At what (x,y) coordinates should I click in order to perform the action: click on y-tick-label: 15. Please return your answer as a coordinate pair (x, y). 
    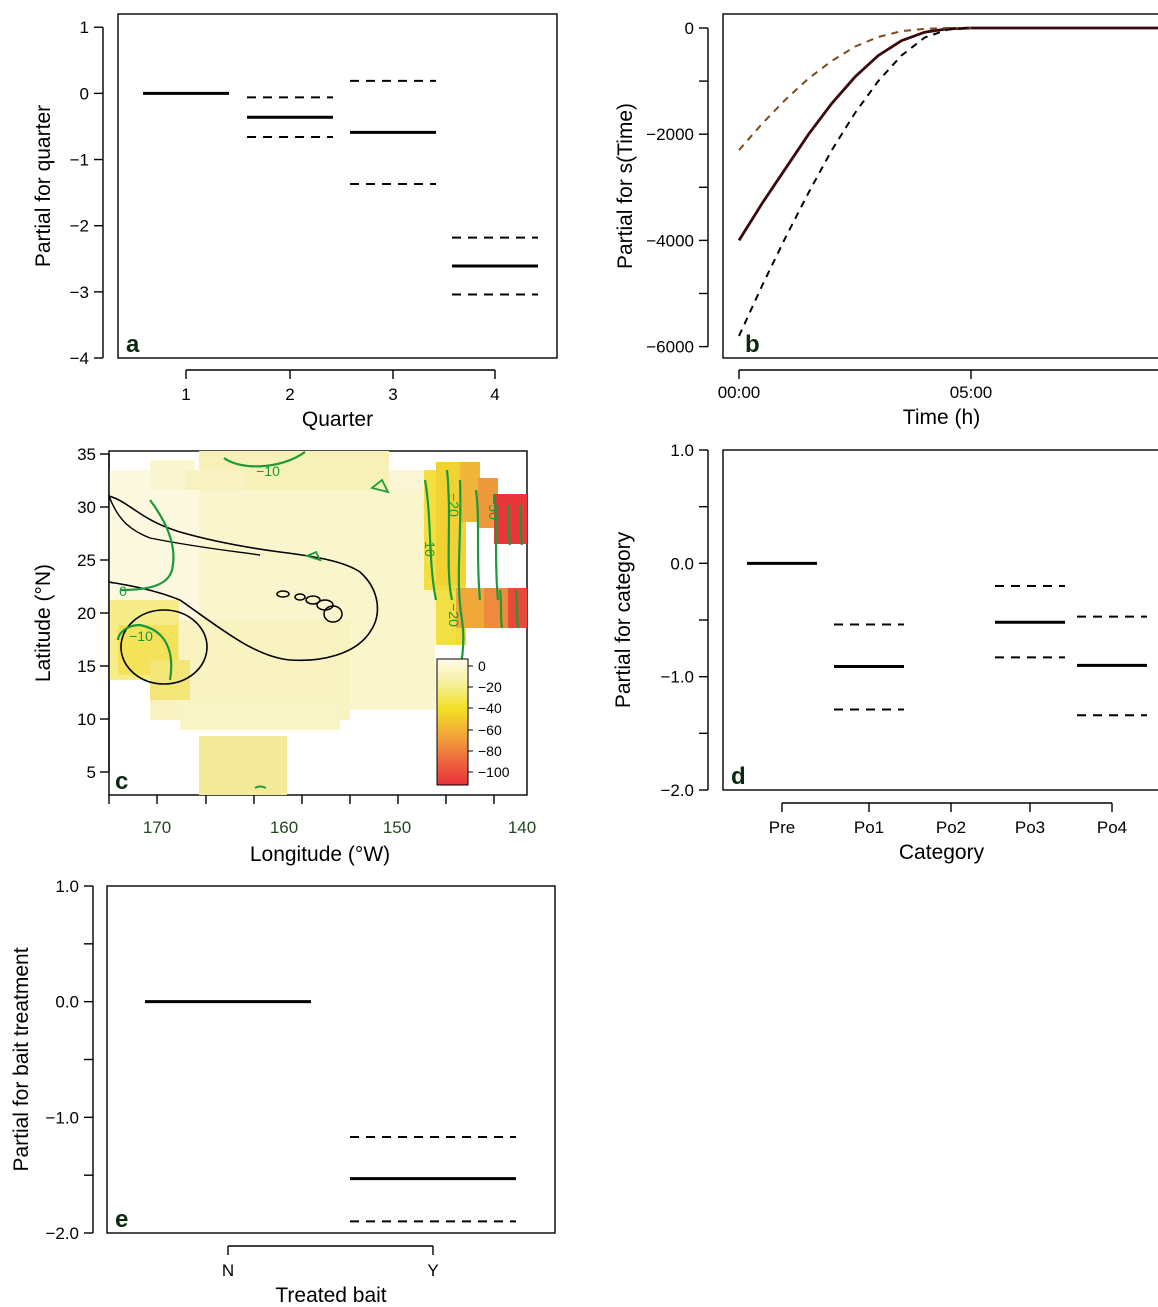
    Looking at the image, I should click on (86, 666).